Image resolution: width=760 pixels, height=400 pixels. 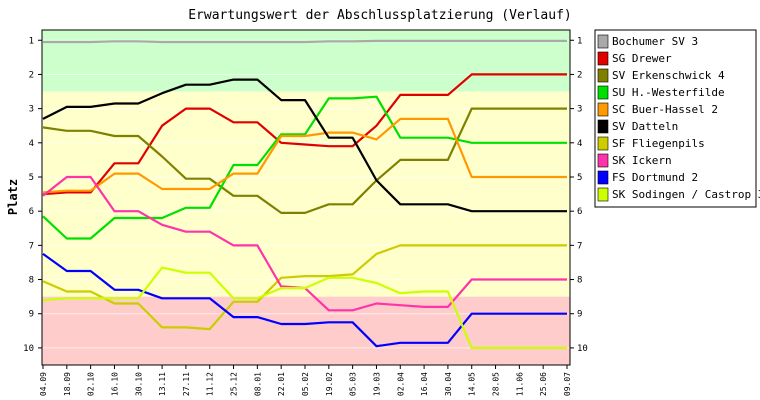 What do you see at coordinates (91, 384) in the screenshot?
I see `xtick-label: 02.10` at bounding box center [91, 384].